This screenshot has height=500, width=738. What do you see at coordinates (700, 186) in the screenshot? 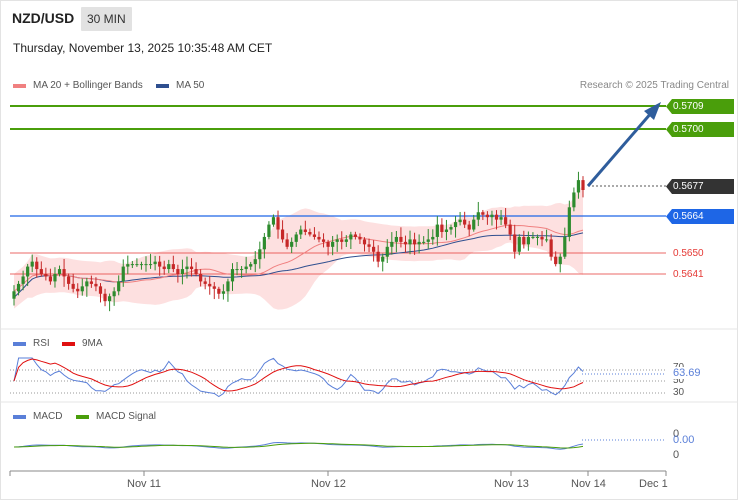
I see `price-label-last: 0.5677` at bounding box center [700, 186].